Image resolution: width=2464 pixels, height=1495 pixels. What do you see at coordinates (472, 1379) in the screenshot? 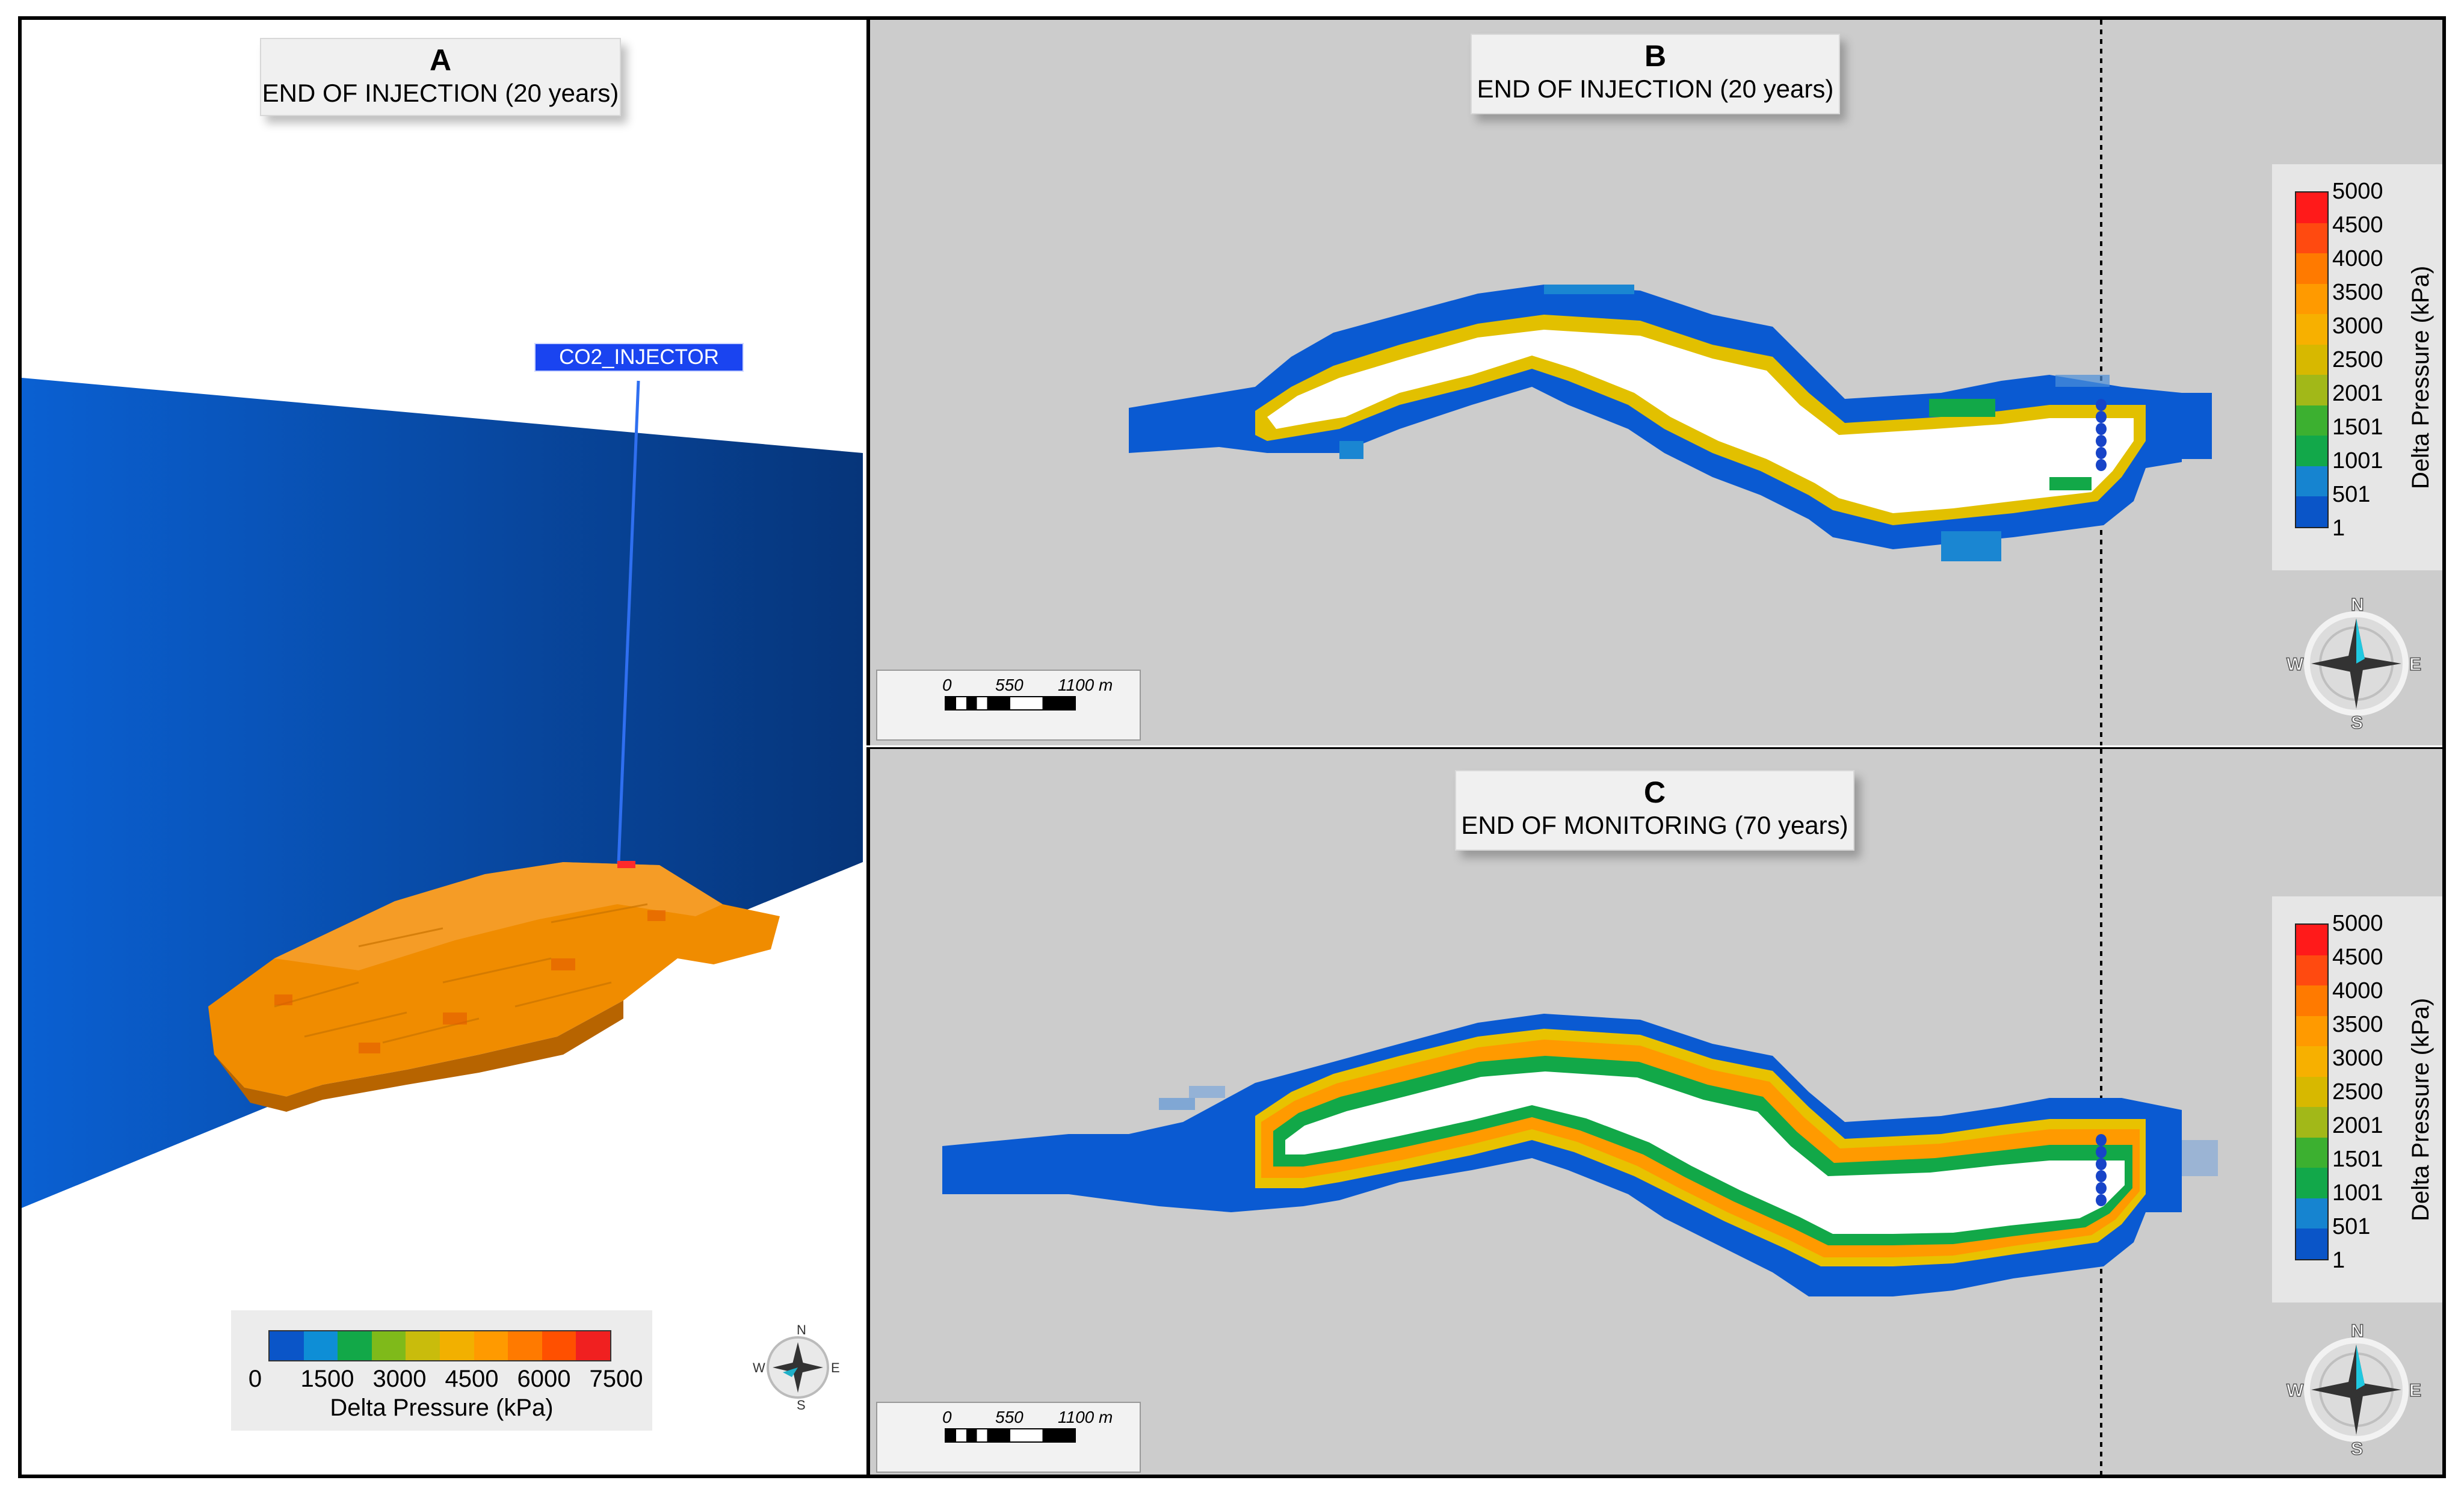
I see `legend-a-tick: 4500` at bounding box center [472, 1379].